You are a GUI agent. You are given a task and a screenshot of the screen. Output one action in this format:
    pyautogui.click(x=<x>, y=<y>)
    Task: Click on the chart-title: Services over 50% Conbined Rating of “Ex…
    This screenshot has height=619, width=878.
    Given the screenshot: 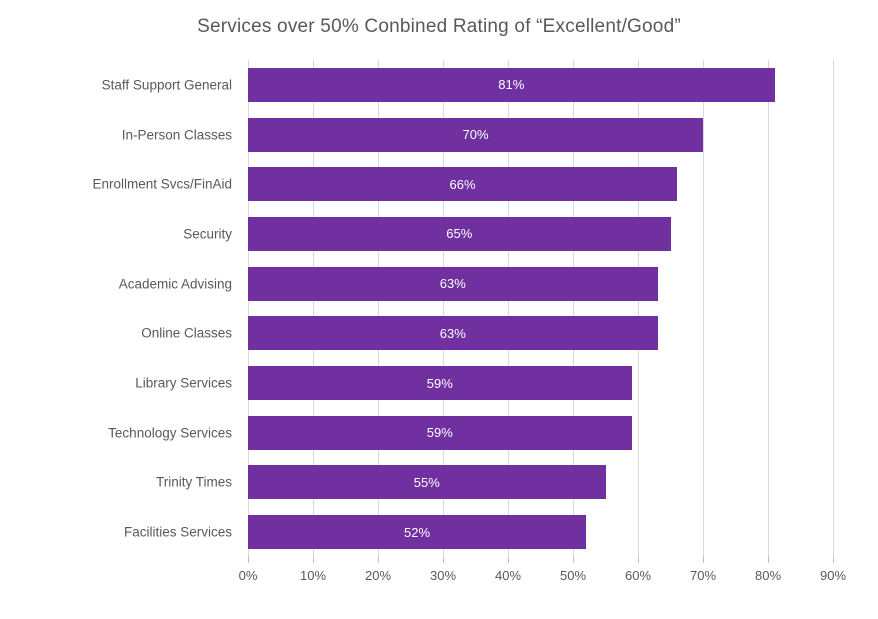 What is the action you would take?
    pyautogui.click(x=439, y=26)
    